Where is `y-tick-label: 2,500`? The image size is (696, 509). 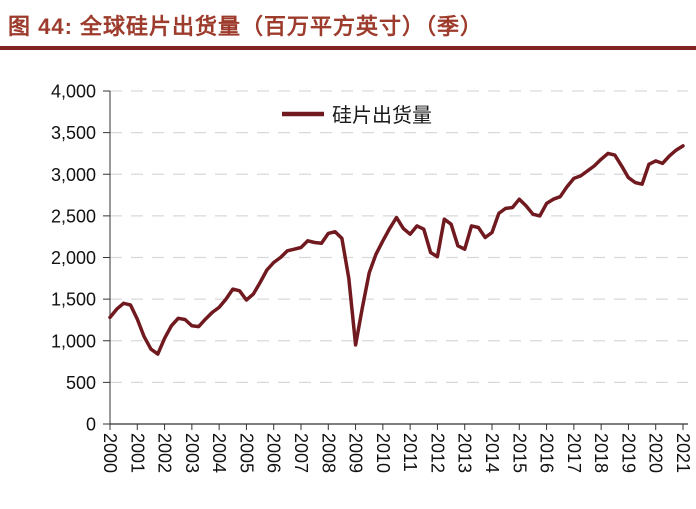 y-tick-label: 2,500 is located at coordinates (73, 216).